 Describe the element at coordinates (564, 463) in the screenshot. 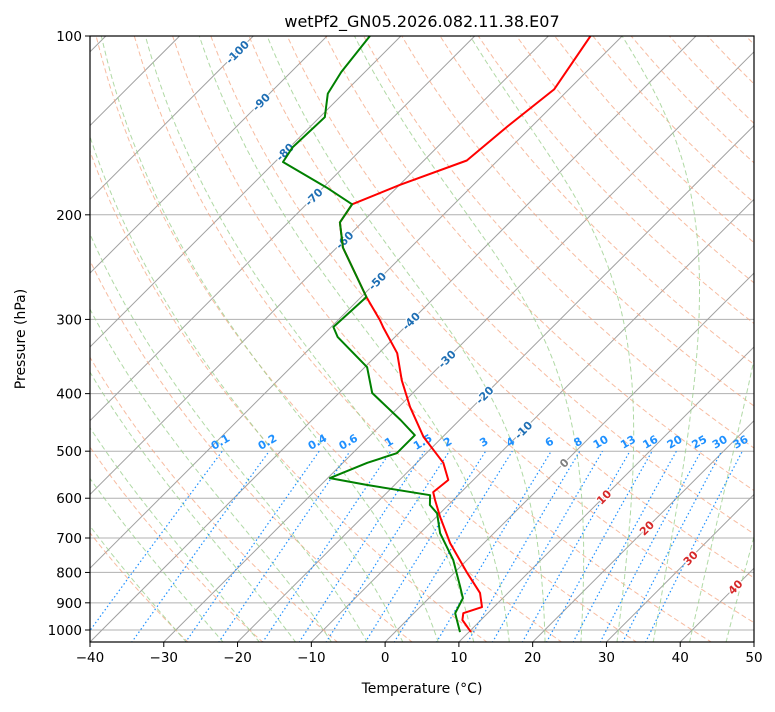

I see `isotherm-label: 0` at that location.